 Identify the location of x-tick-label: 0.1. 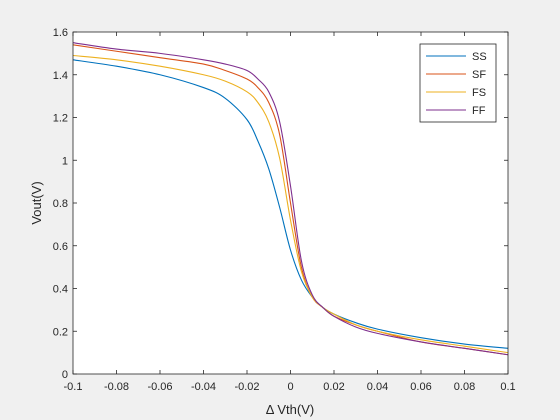
(507, 387).